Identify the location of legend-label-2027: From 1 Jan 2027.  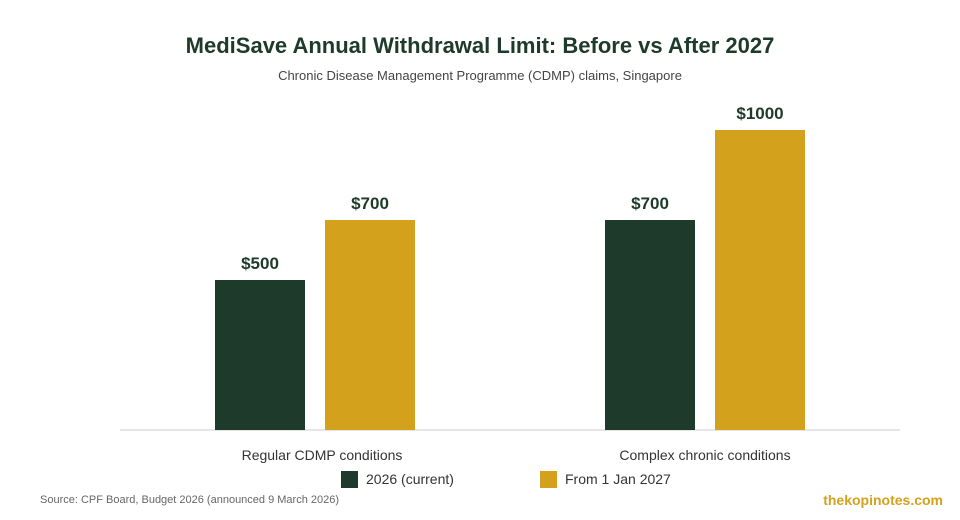
(618, 479).